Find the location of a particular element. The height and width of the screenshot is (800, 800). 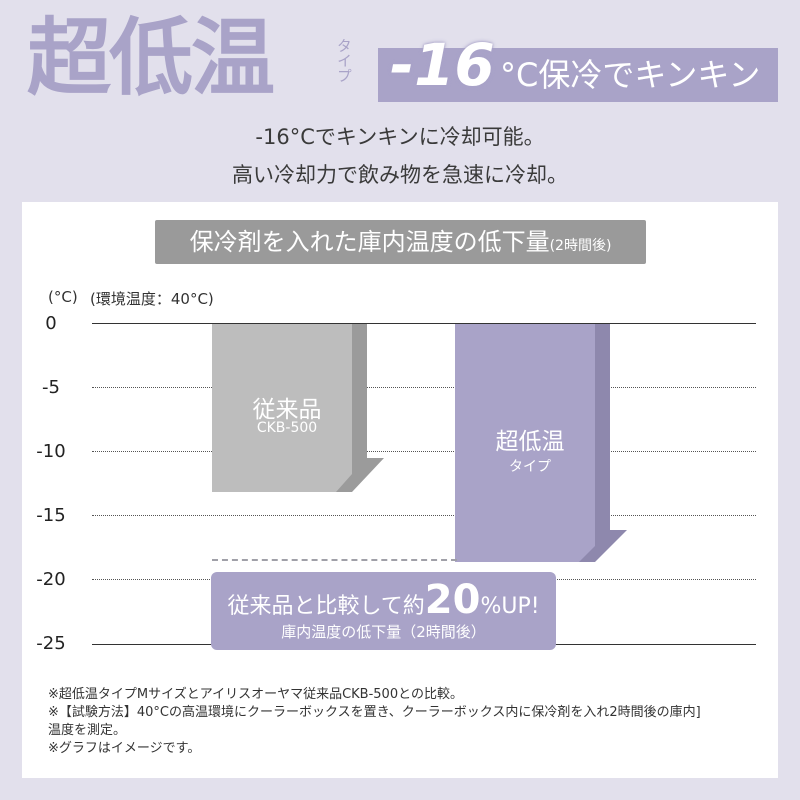

callout-suffix: %UP! is located at coordinates (510, 606).